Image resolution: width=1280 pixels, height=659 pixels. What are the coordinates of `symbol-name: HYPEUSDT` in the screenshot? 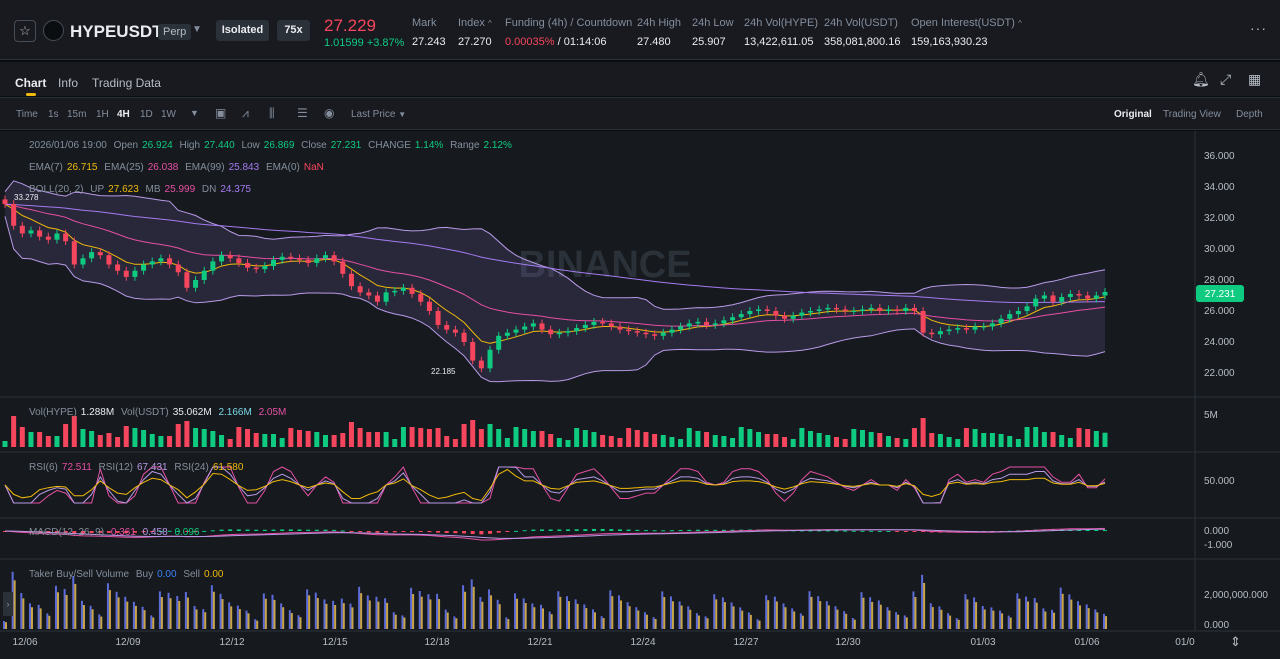 It's located at (116, 31).